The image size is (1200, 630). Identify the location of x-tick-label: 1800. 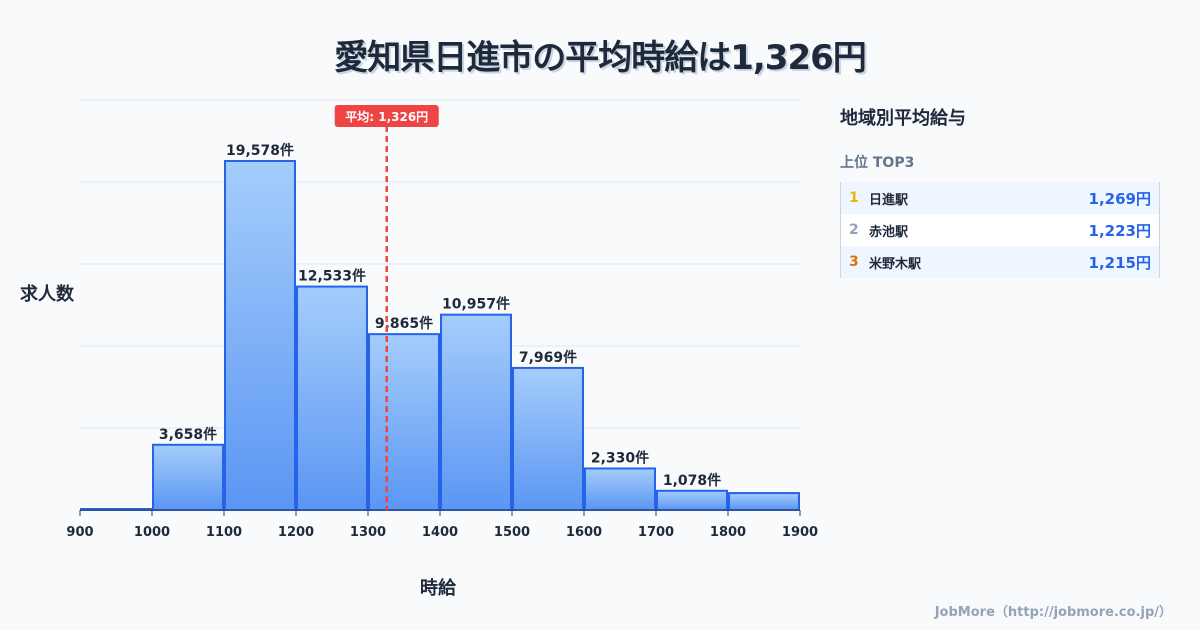
(728, 532).